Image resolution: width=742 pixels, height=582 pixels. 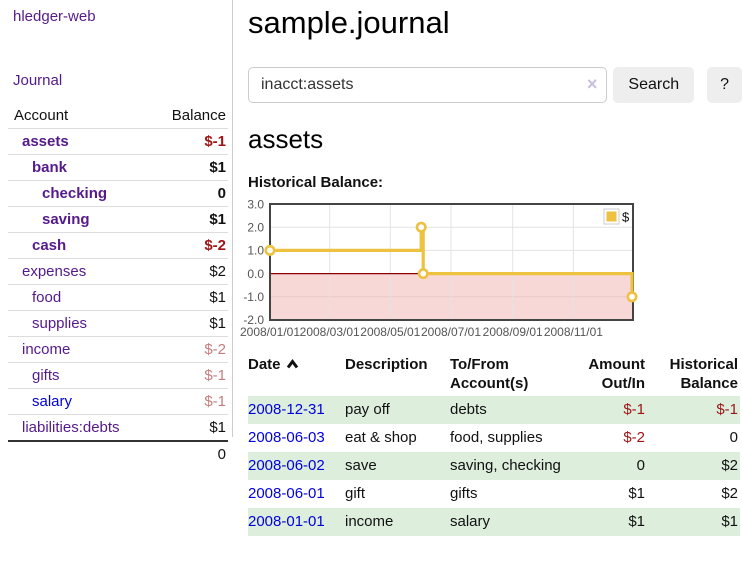 I want to click on search-help-button: ?, so click(x=724, y=85).